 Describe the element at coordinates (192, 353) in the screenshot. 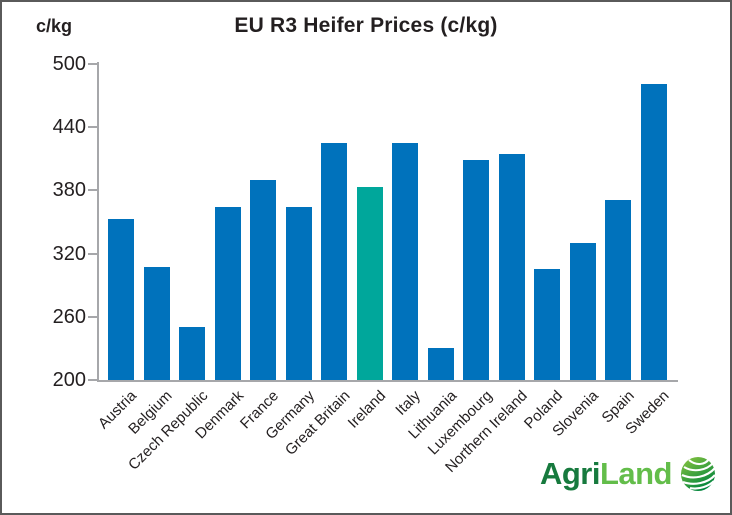

I see `bar-czech-republic` at that location.